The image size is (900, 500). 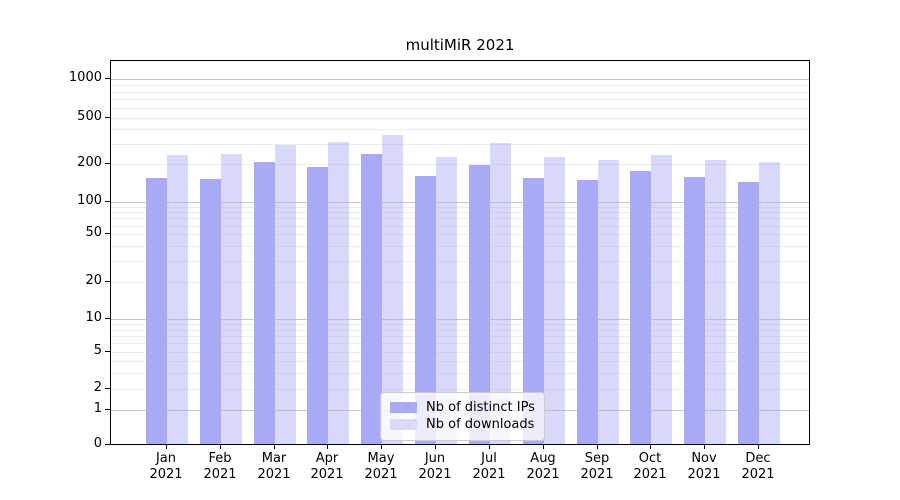 What do you see at coordinates (758, 466) in the screenshot?
I see `x-tick-label: Dec 2021` at bounding box center [758, 466].